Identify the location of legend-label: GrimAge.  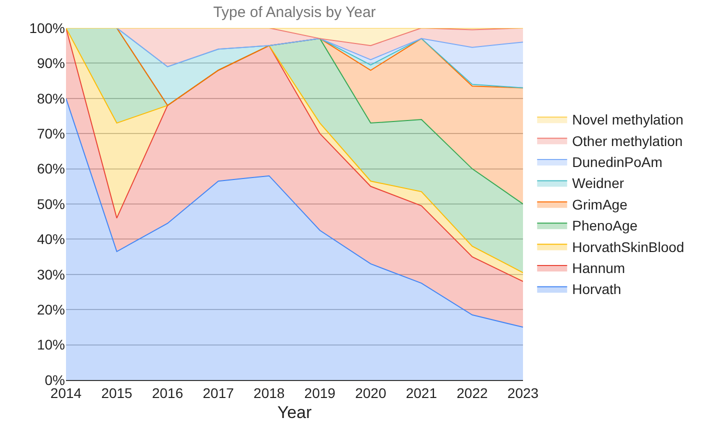
(600, 204).